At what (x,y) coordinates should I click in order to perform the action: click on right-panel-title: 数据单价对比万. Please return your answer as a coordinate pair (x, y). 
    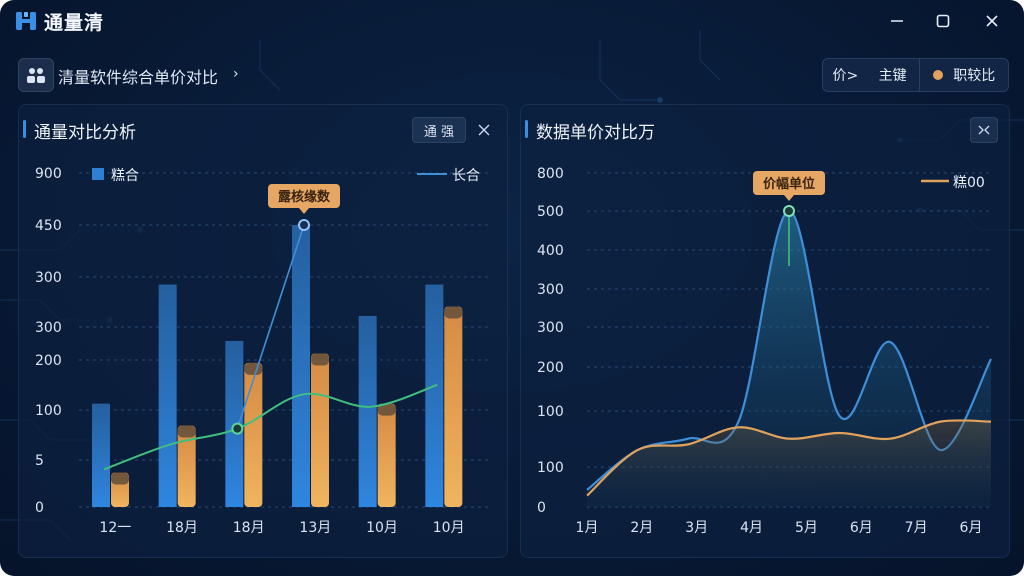
    Looking at the image, I should click on (595, 133).